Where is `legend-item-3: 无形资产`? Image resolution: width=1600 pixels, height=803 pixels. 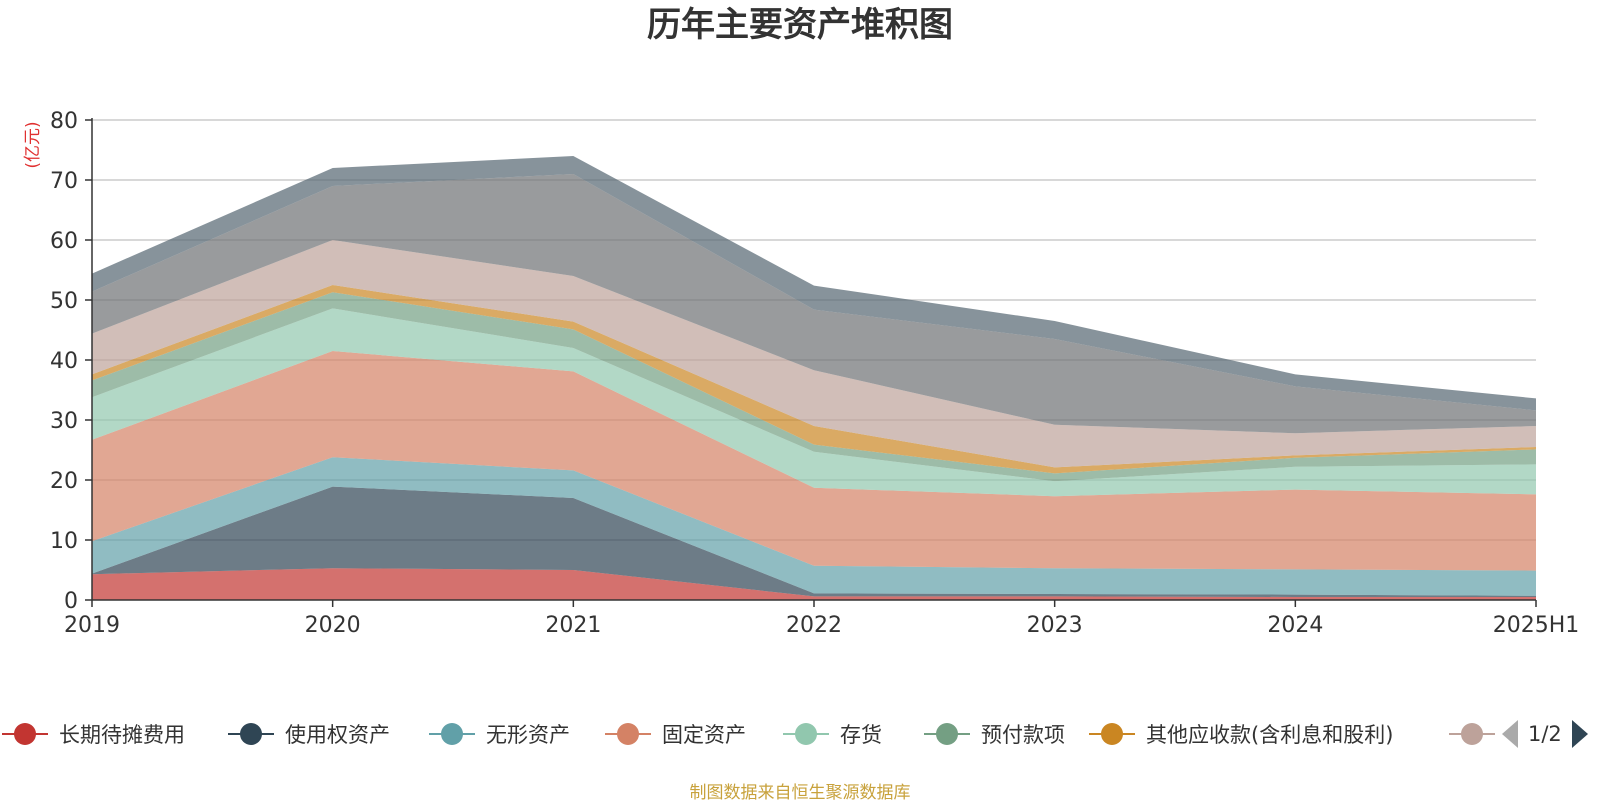 legend-item-3: 无形资产 is located at coordinates (498, 734).